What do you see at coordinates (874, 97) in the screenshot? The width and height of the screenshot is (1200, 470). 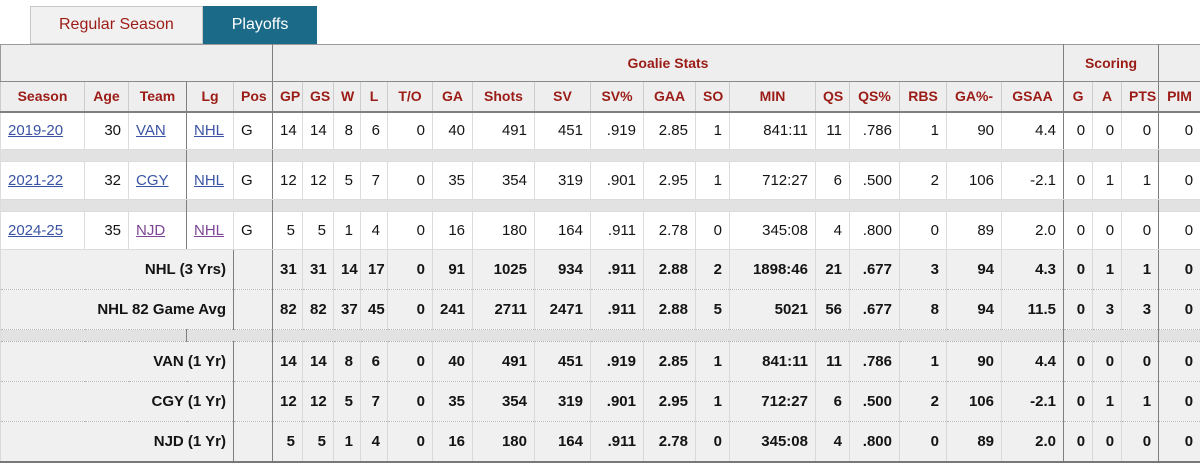 I see `col-header-qs-pct: QS%` at bounding box center [874, 97].